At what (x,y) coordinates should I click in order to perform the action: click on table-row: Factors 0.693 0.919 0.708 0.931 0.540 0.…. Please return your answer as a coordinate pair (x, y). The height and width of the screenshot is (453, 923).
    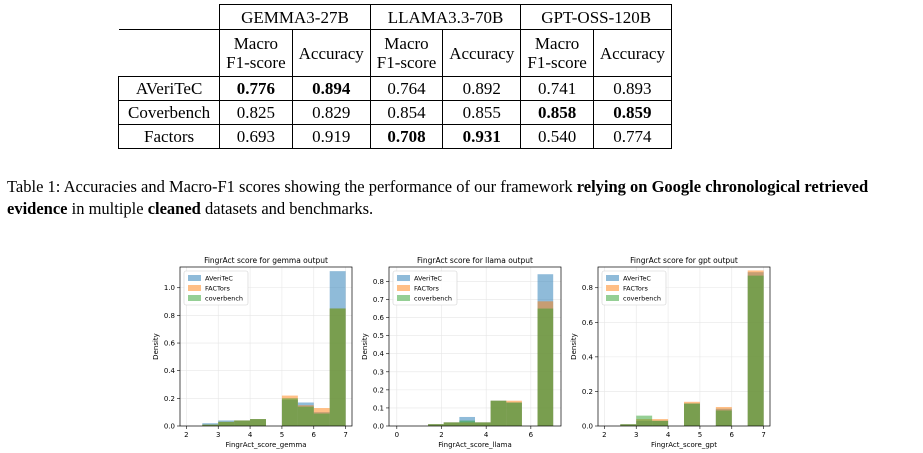
    Looking at the image, I should click on (394, 136).